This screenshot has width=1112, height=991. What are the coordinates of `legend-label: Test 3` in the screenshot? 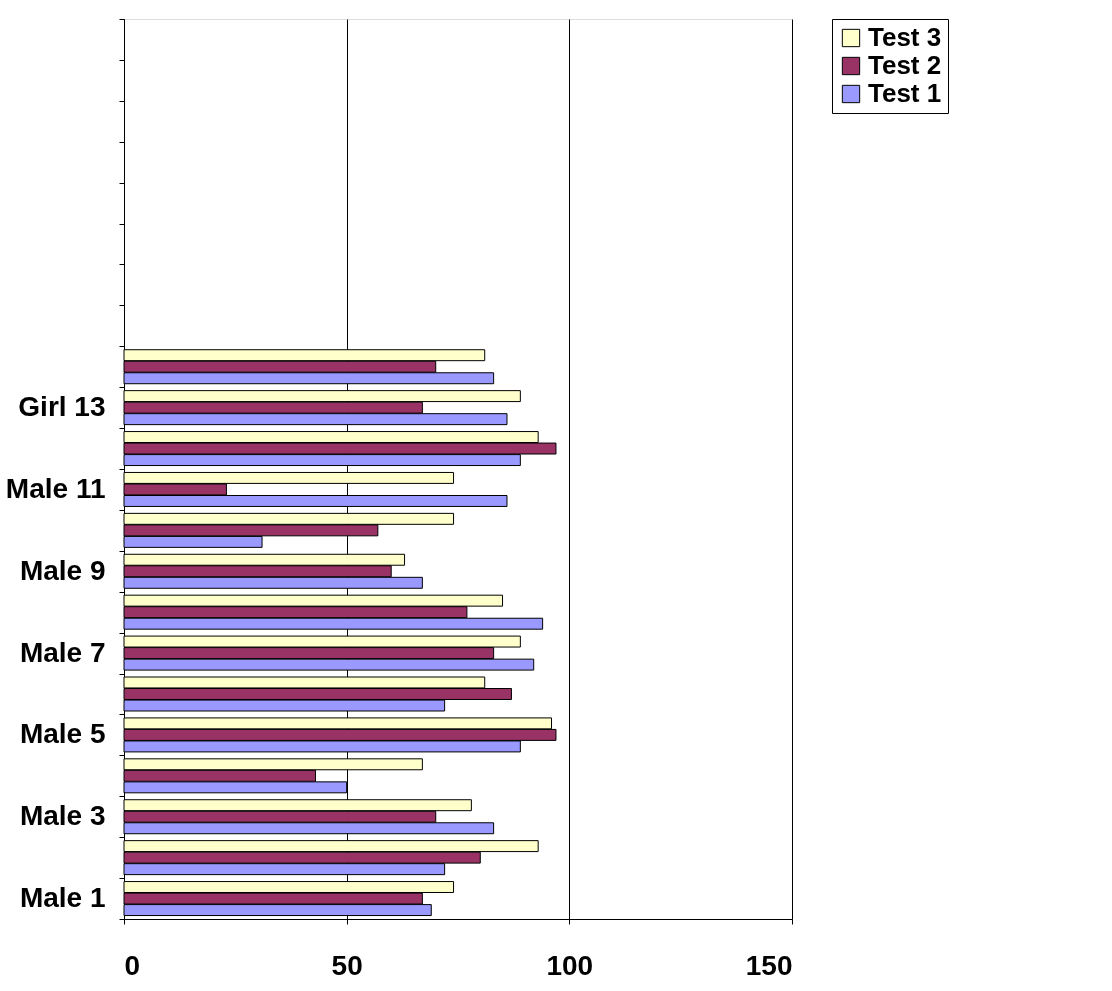 It's located at (905, 37).